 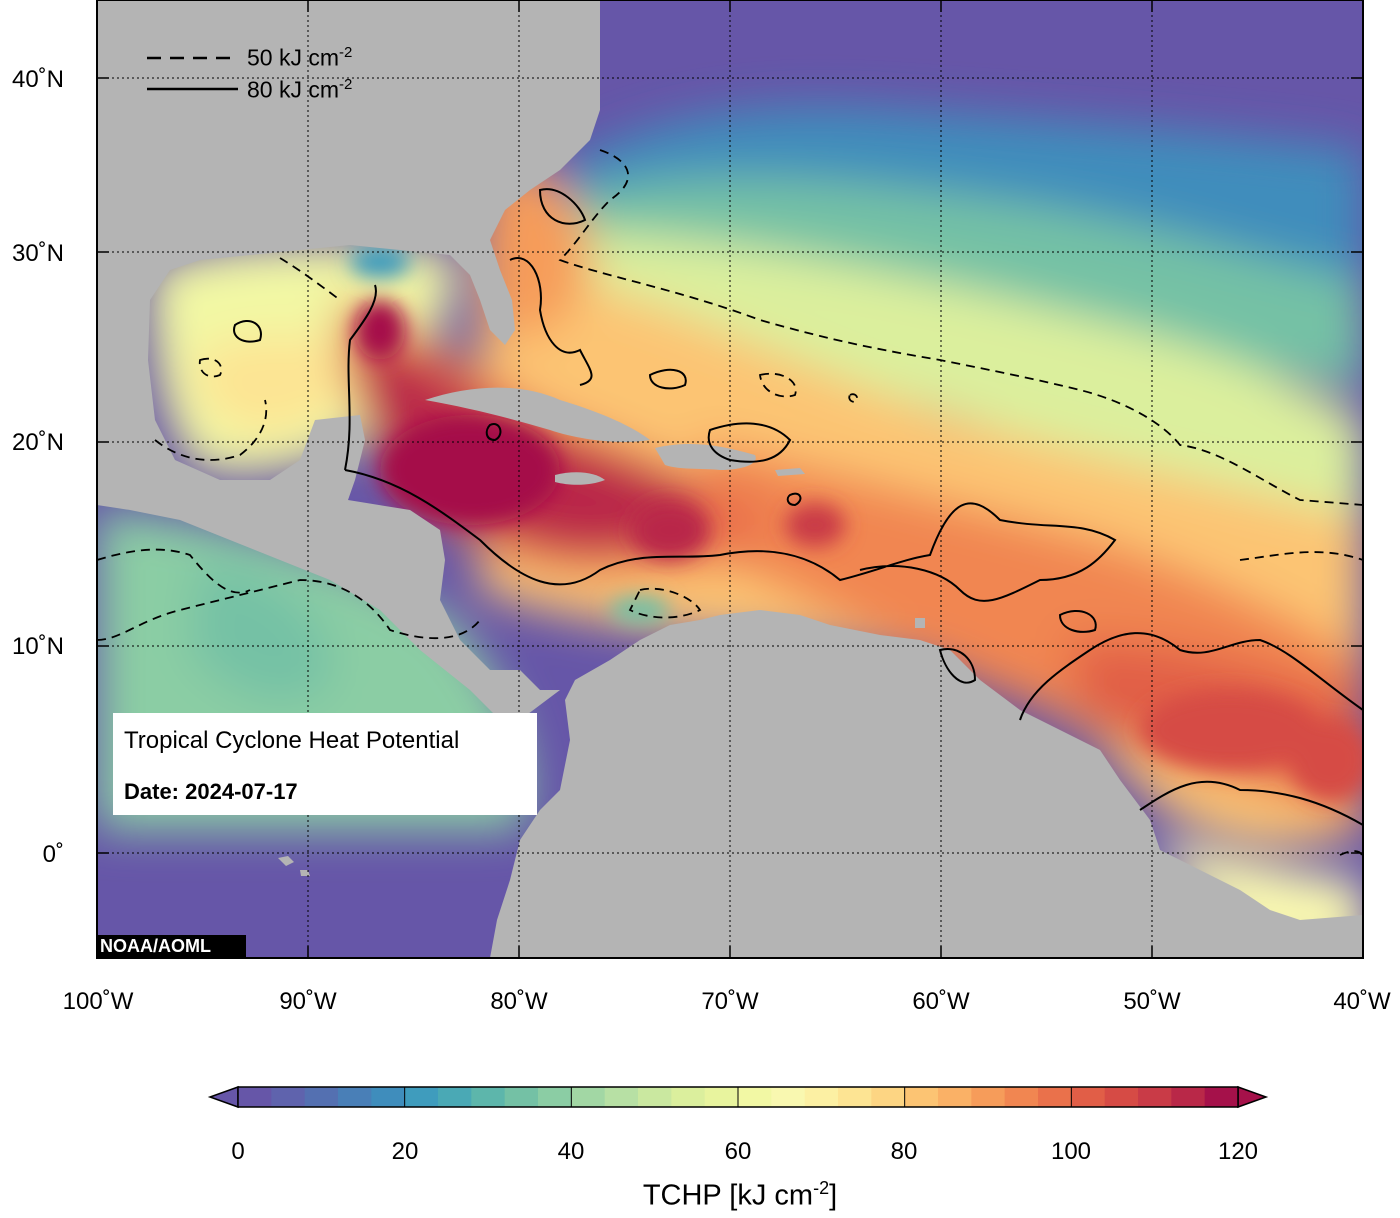 What do you see at coordinates (1071, 1151) in the screenshot?
I see `colorbar-tick-label: 100` at bounding box center [1071, 1151].